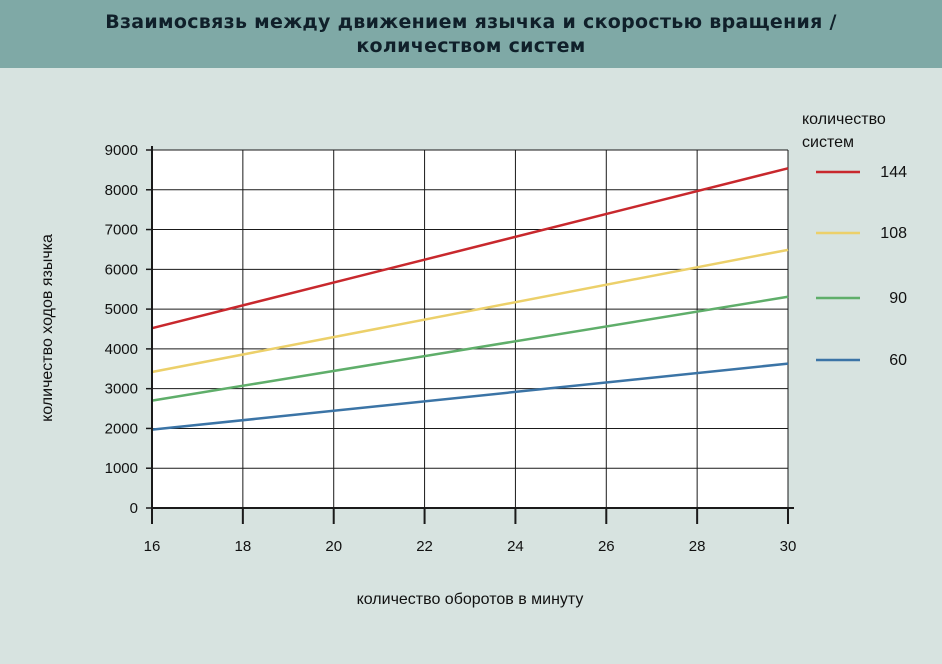 Image resolution: width=942 pixels, height=664 pixels. I want to click on legend-label-144: 144, so click(893, 172).